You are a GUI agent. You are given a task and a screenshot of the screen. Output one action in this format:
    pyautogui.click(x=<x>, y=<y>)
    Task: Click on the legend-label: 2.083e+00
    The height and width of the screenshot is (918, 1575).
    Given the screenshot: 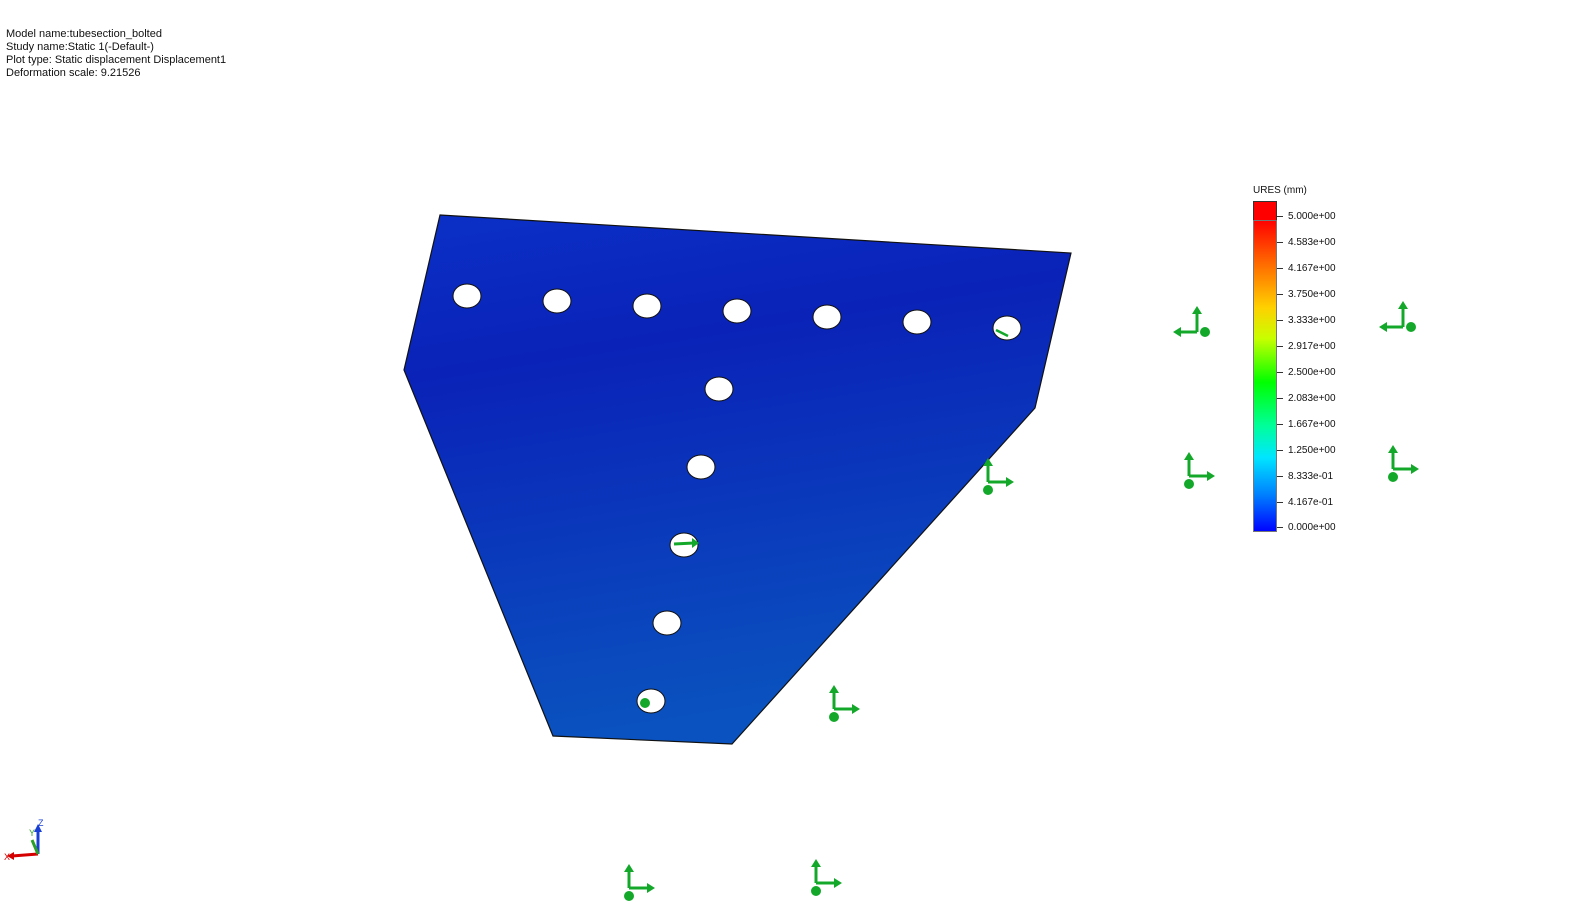 What is the action you would take?
    pyautogui.click(x=1306, y=398)
    